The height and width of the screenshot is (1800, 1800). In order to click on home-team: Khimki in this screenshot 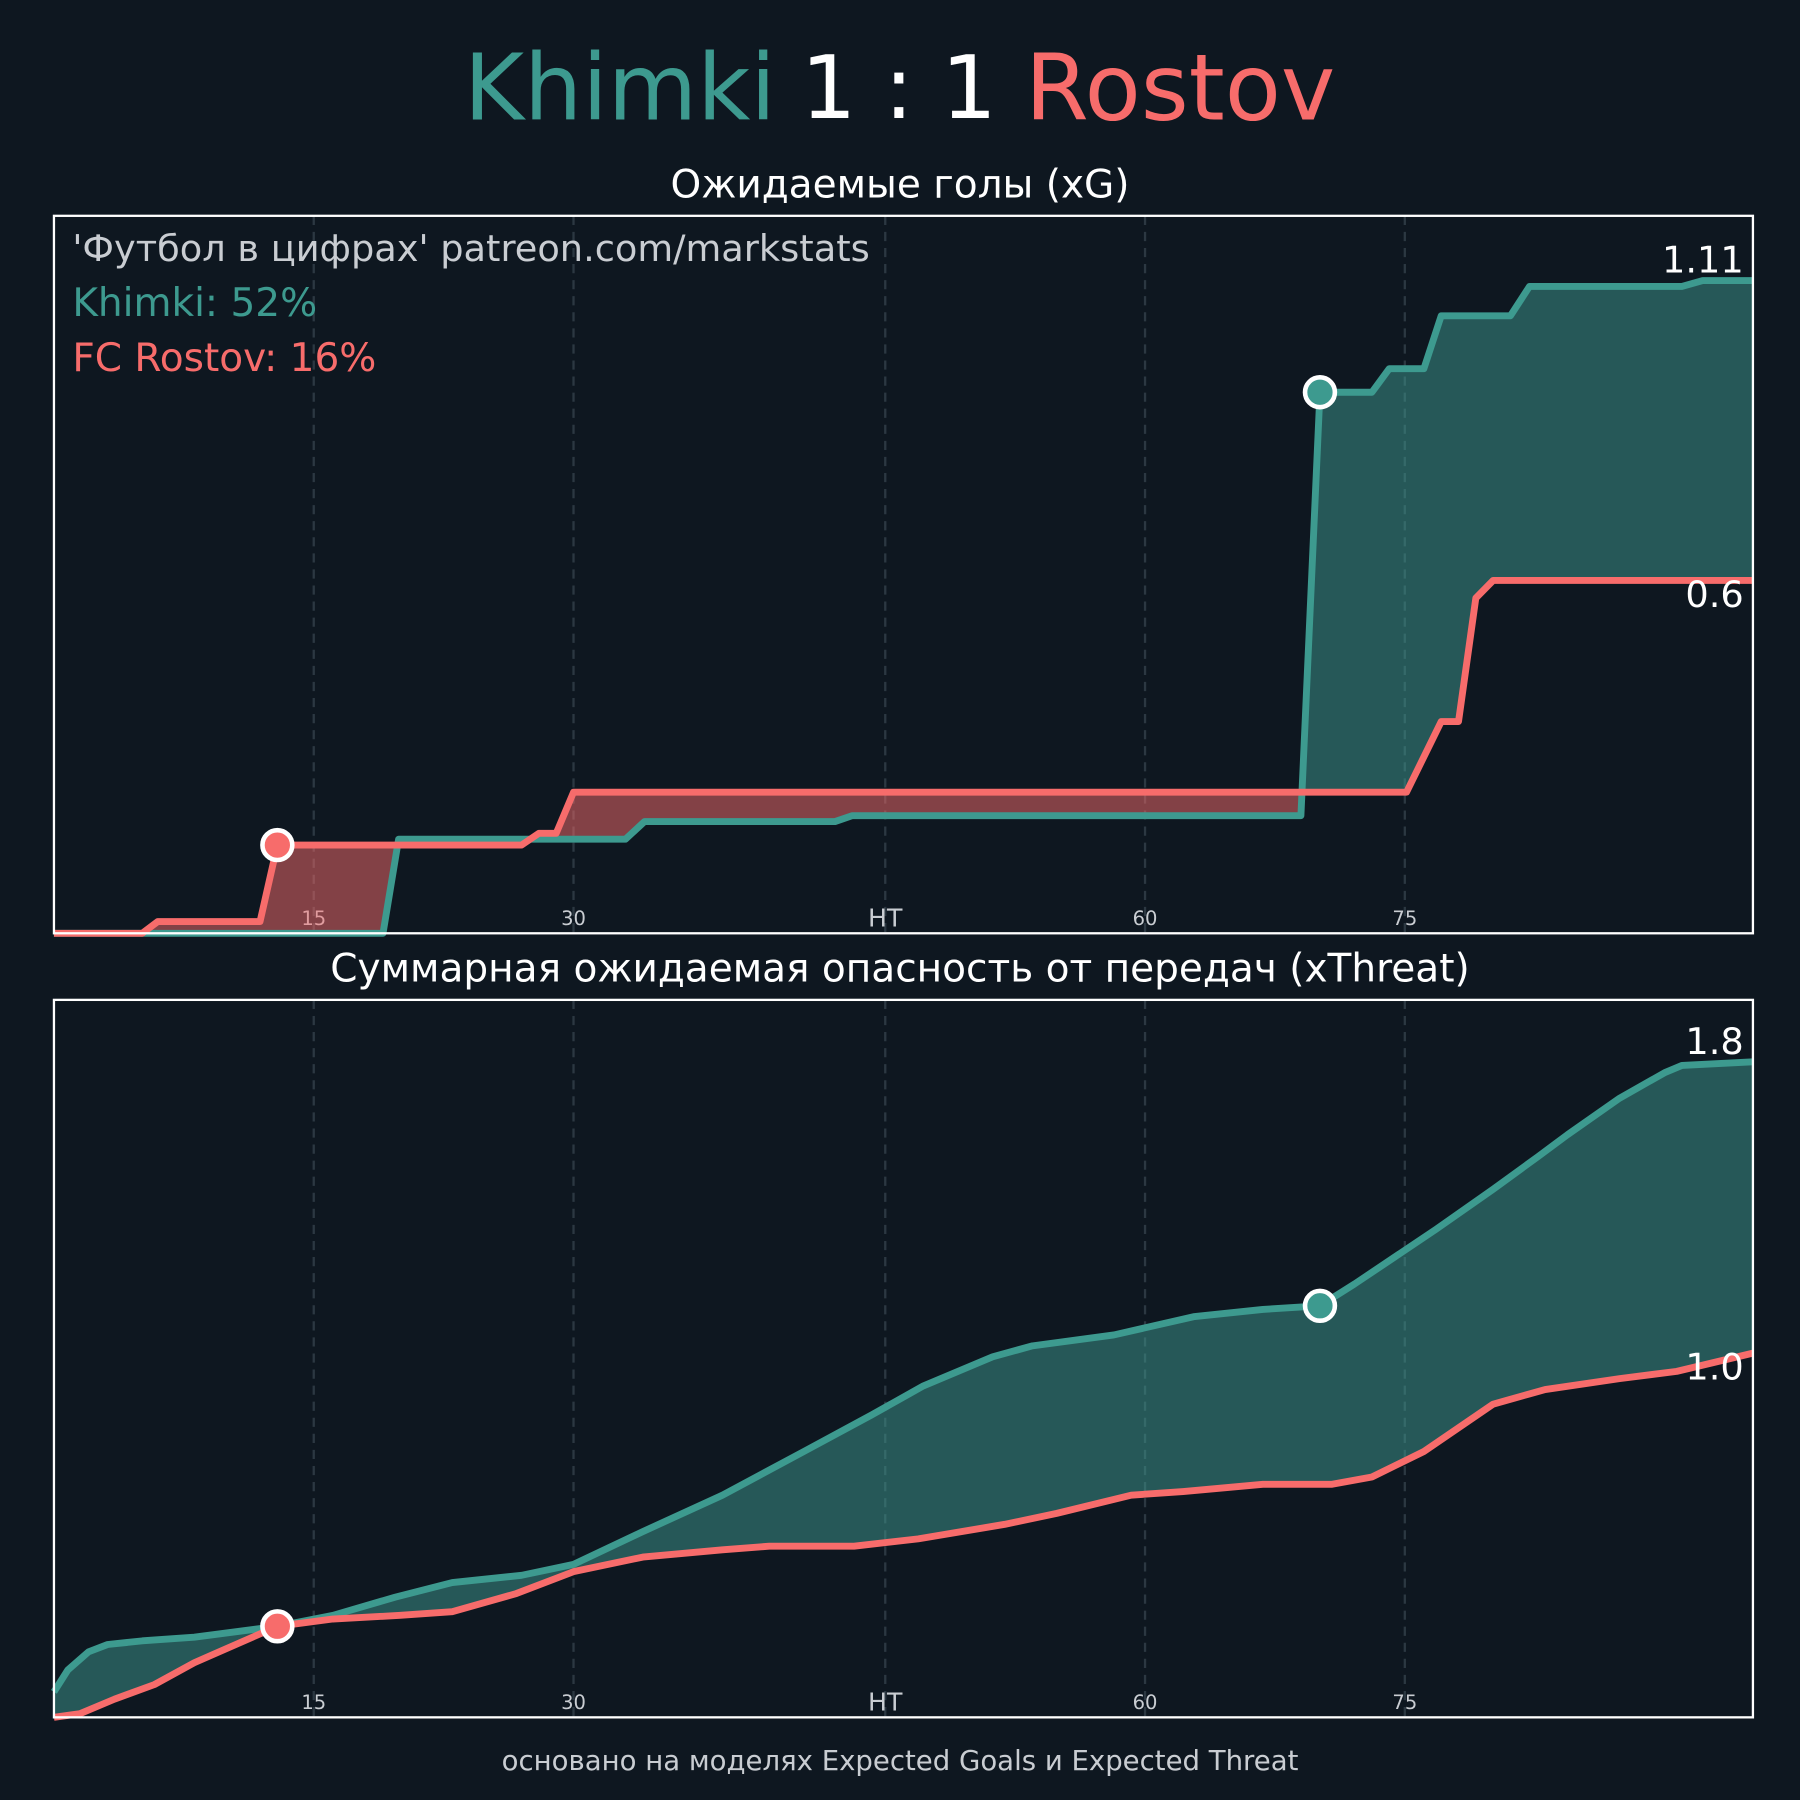, I will do `click(620, 88)`.